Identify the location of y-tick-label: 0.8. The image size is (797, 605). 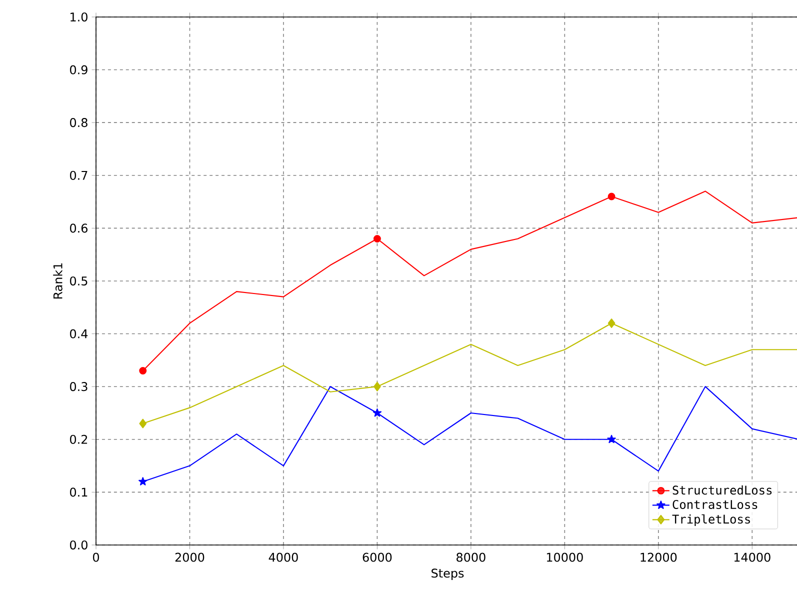
(79, 123).